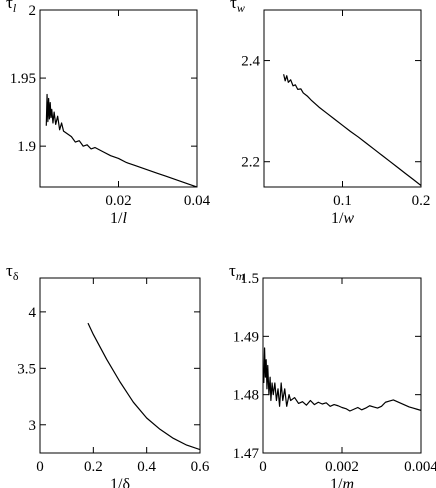  Describe the element at coordinates (118, 218) in the screenshot. I see `x-axis-label: 1/l` at that location.